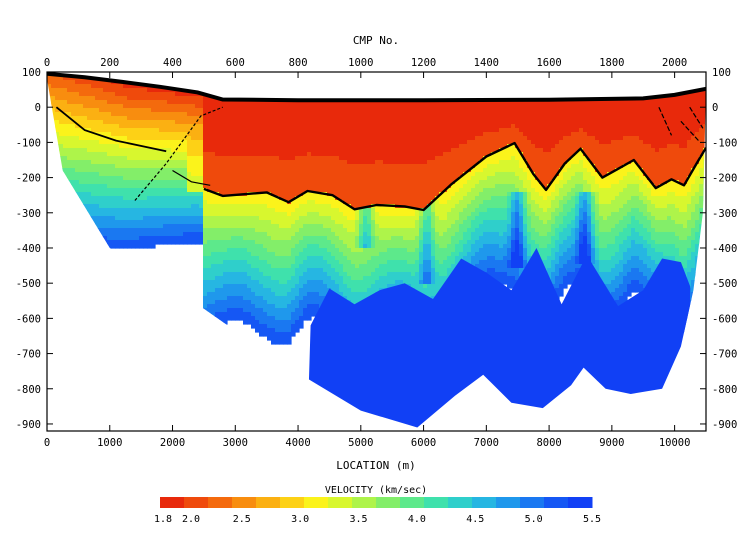 The image size is (752, 553). What do you see at coordinates (665, 121) in the screenshot?
I see `east-fault-line` at bounding box center [665, 121].